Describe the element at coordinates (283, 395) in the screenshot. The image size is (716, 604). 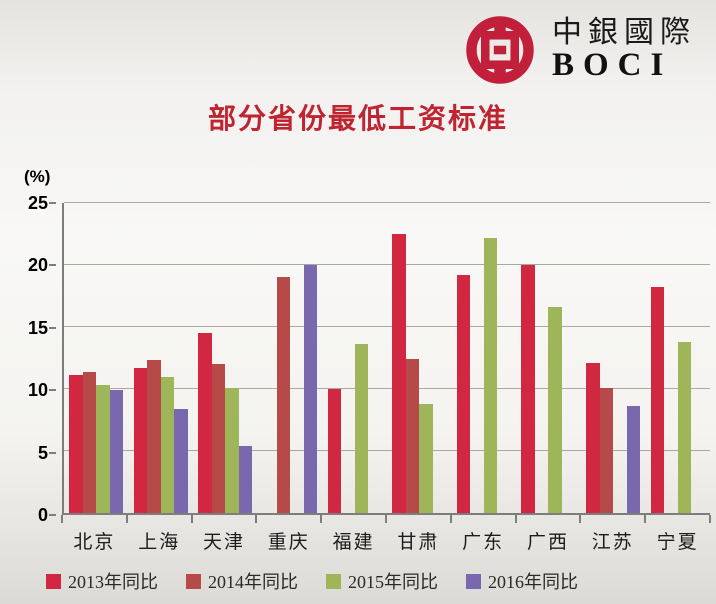
I see `bar-2014年同比-重庆-19` at that location.